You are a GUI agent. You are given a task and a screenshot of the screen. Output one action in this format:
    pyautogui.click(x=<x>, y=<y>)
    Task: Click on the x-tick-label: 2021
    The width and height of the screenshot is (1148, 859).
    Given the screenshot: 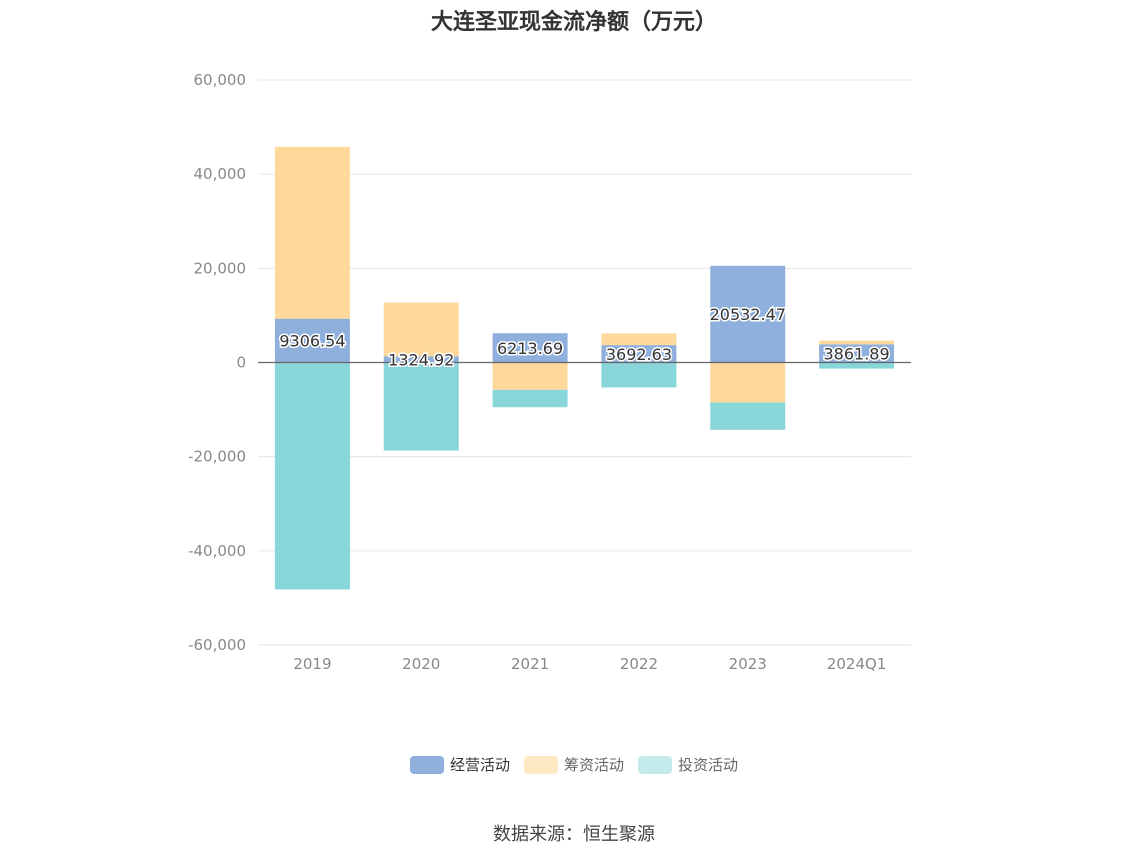 What is the action you would take?
    pyautogui.click(x=530, y=664)
    